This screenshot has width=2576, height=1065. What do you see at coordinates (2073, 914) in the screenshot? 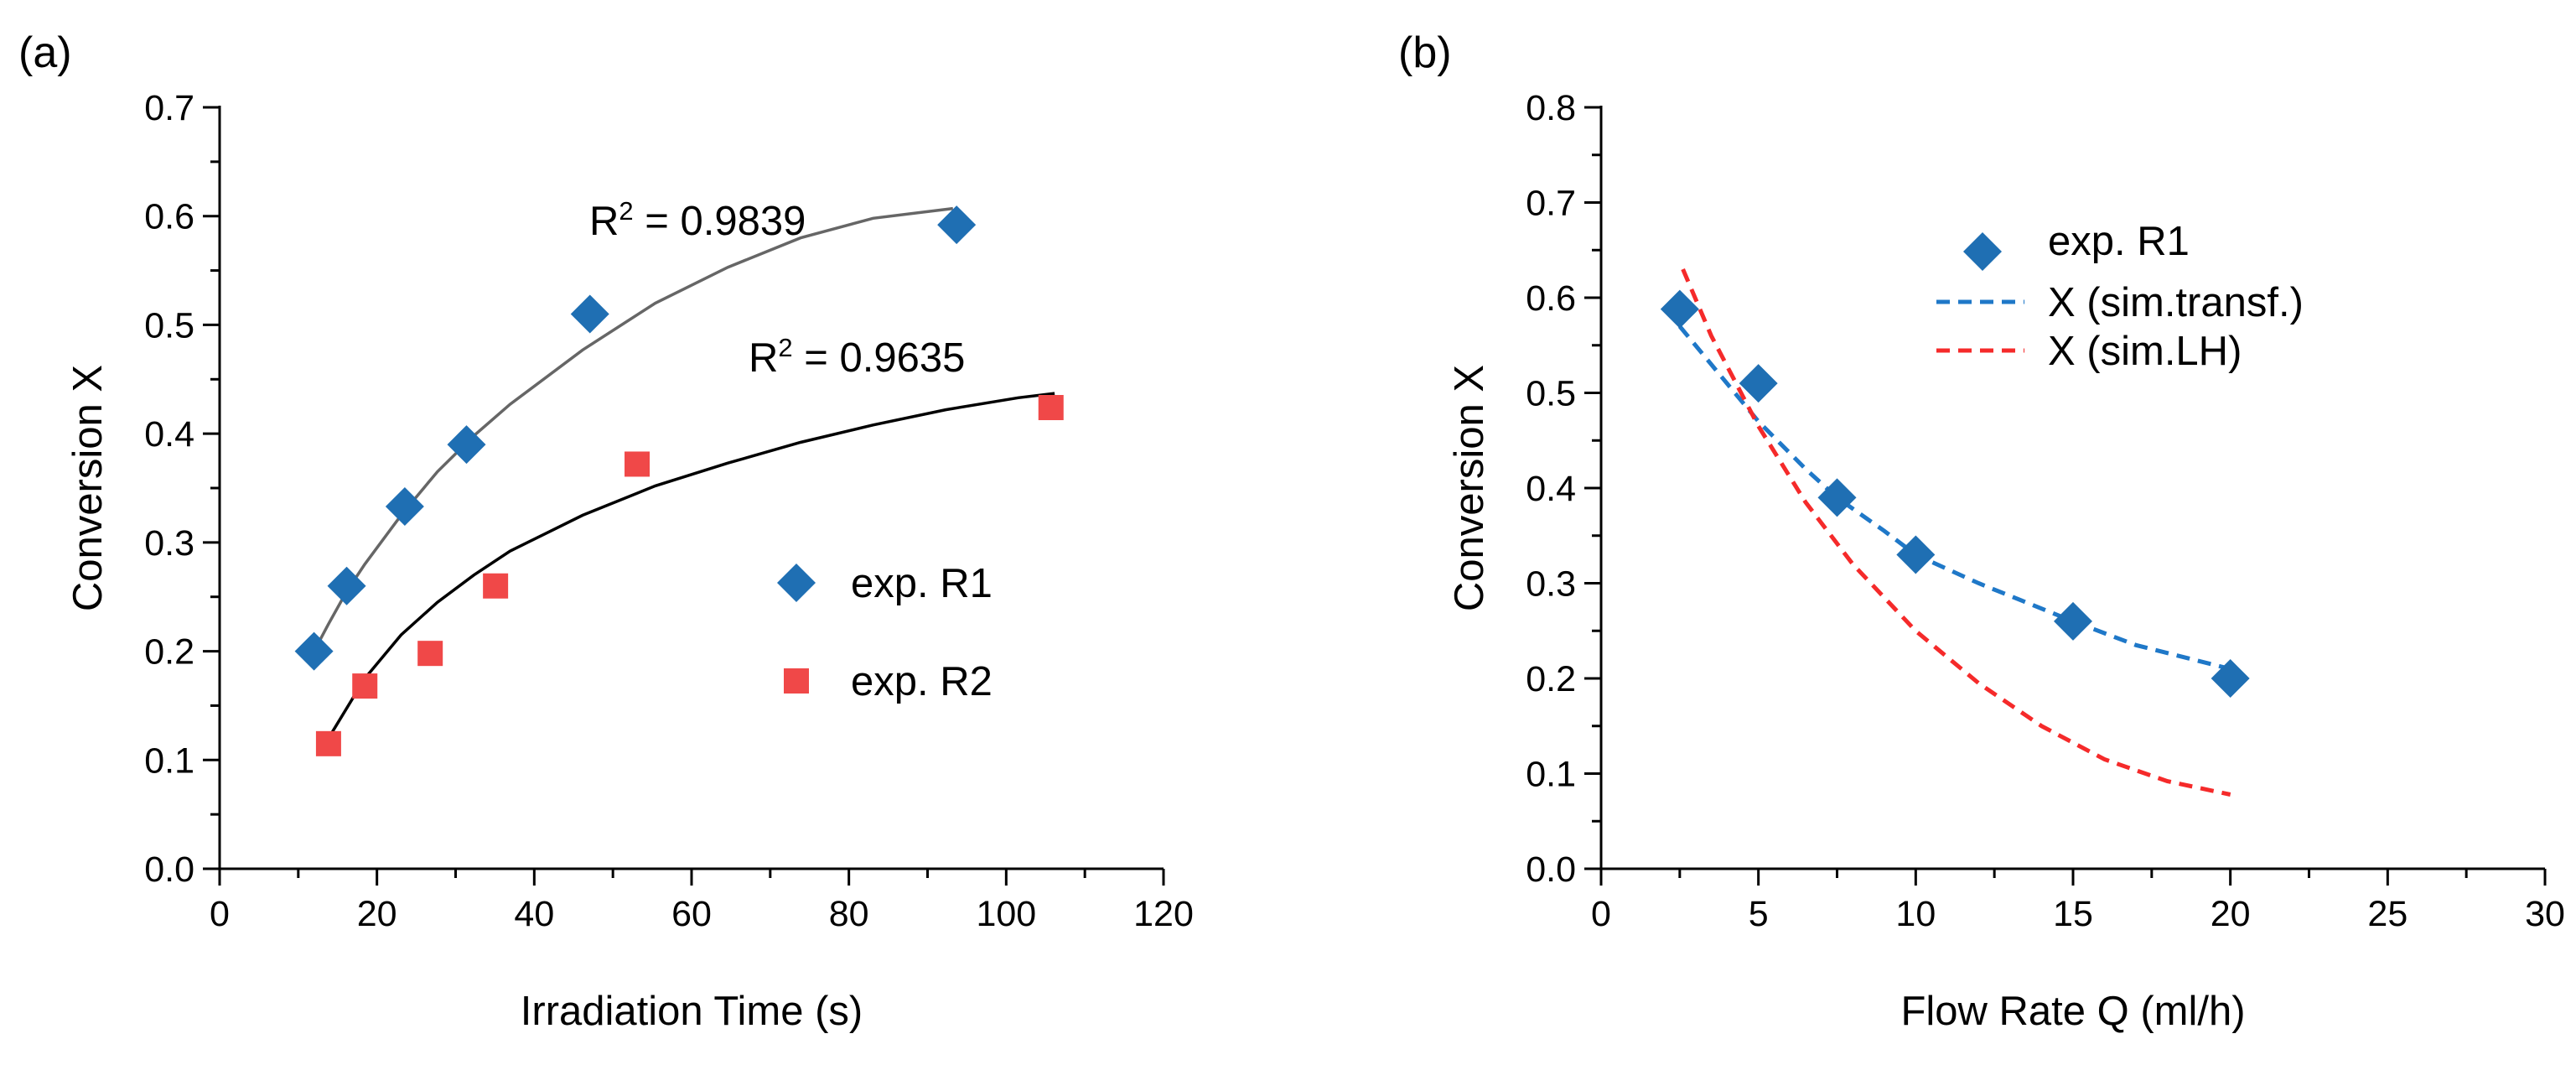
I see `x-tick-label: 15` at bounding box center [2073, 914].